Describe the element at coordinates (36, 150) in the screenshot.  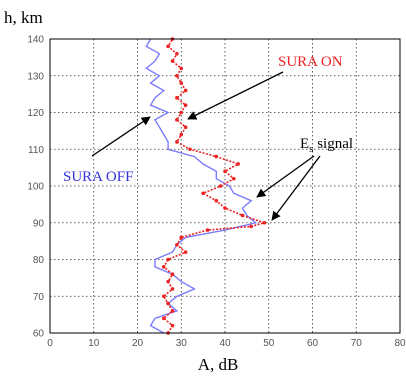
I see `y-tick-label: 110` at that location.